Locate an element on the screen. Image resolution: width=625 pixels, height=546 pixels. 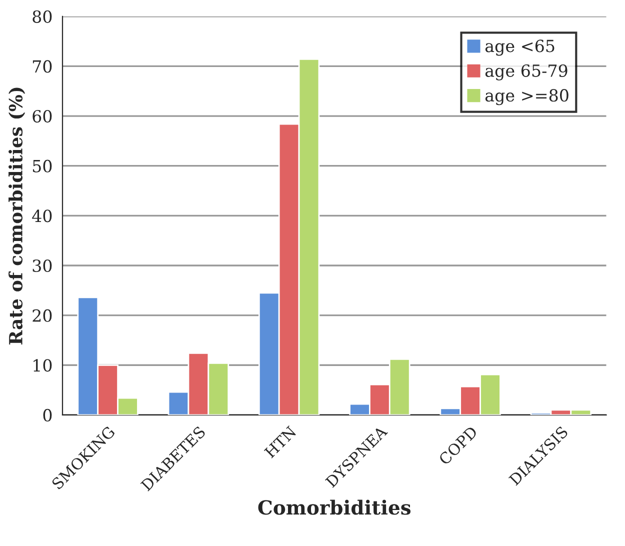
legend-label: age <65 is located at coordinates (519, 48).